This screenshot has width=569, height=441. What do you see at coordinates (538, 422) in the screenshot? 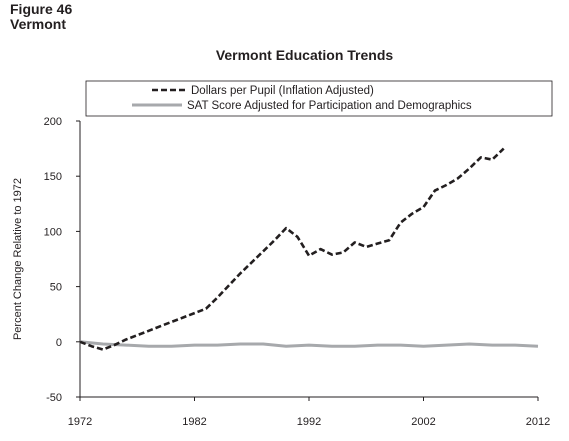
I see `x-tick-label: 2012` at bounding box center [538, 422].